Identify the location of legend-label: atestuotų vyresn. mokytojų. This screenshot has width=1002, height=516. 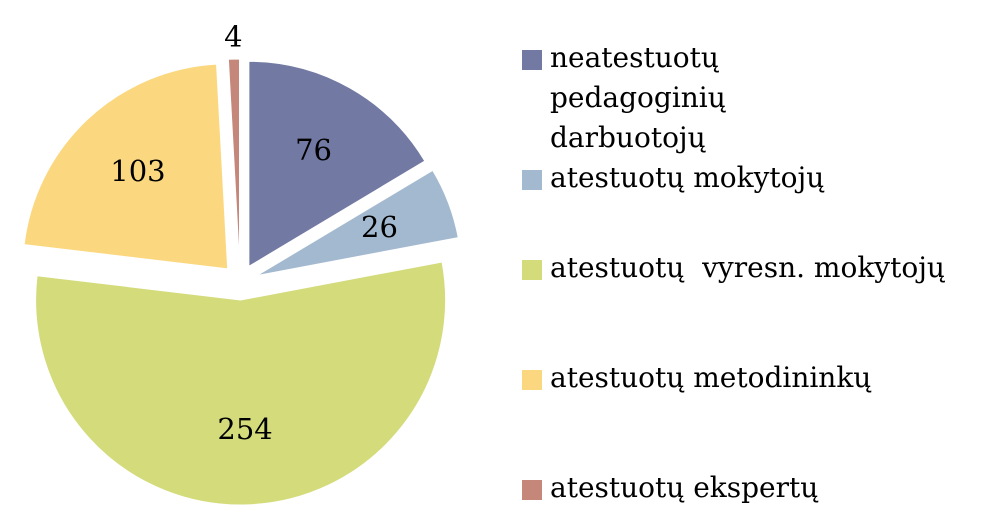
(747, 267).